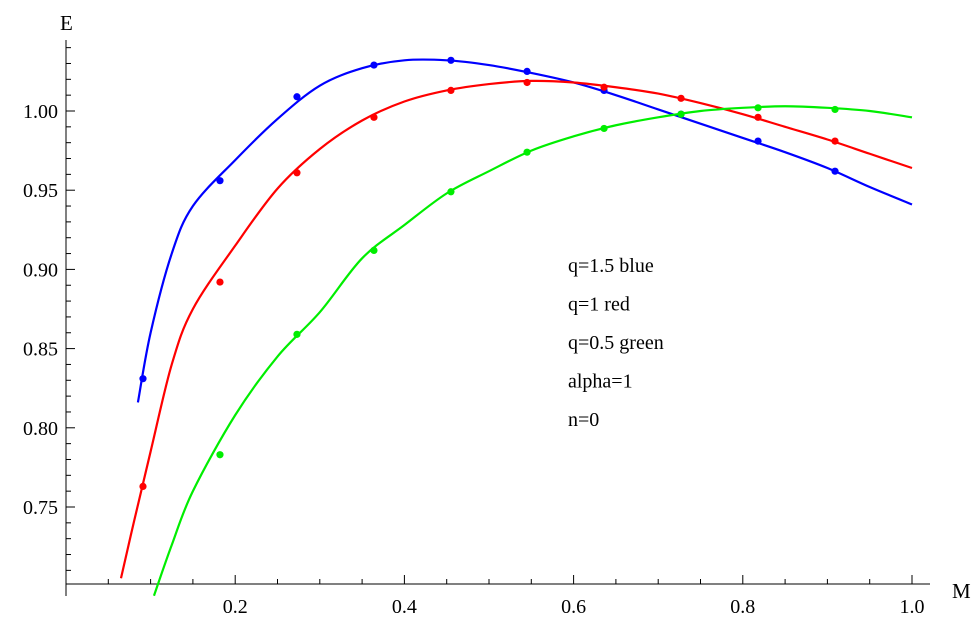  Describe the element at coordinates (961, 591) in the screenshot. I see `x-axis-label: M` at that location.